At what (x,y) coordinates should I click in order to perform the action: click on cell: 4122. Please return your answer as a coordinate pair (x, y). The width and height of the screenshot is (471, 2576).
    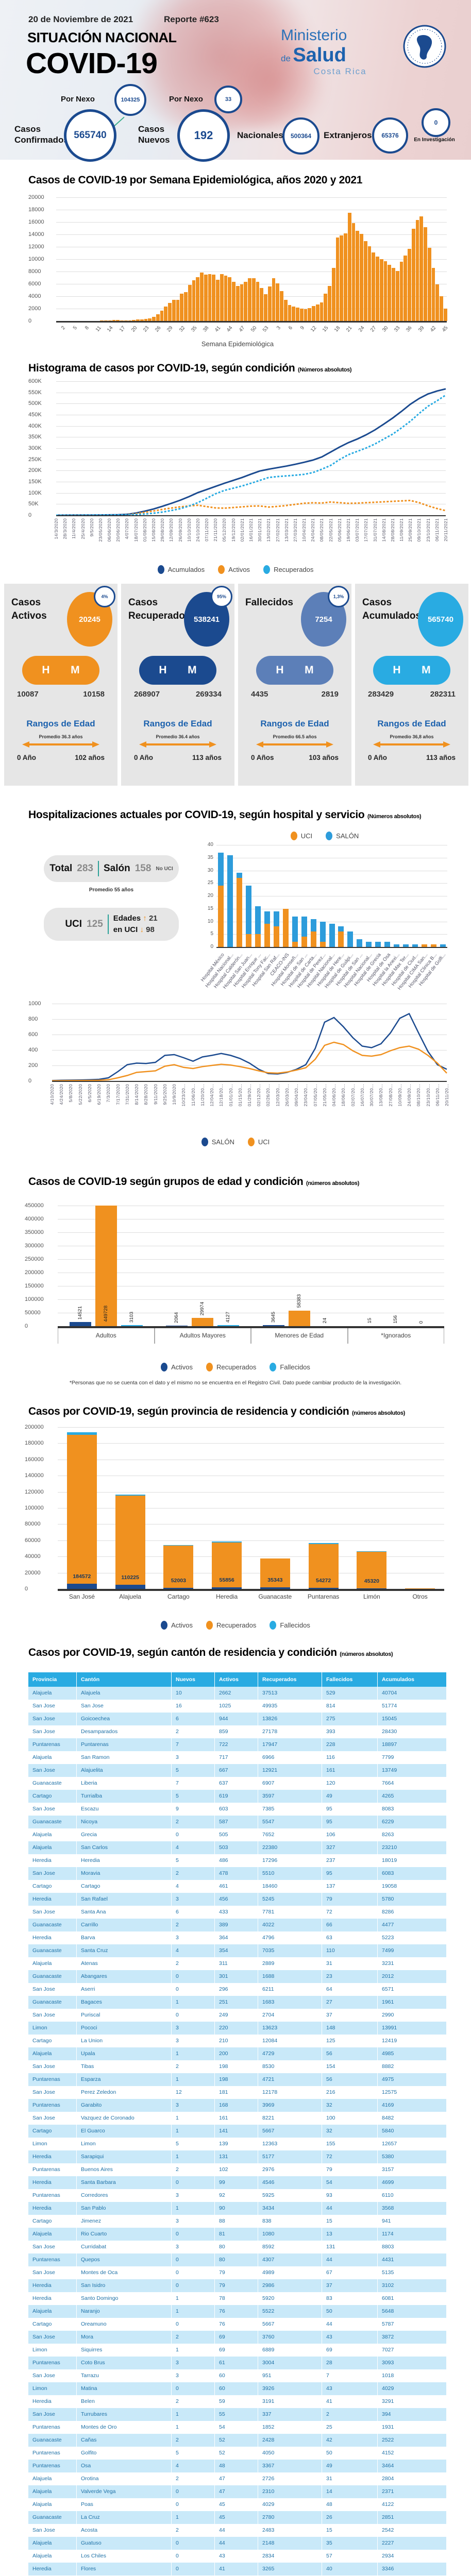
    Looking at the image, I should click on (412, 2504).